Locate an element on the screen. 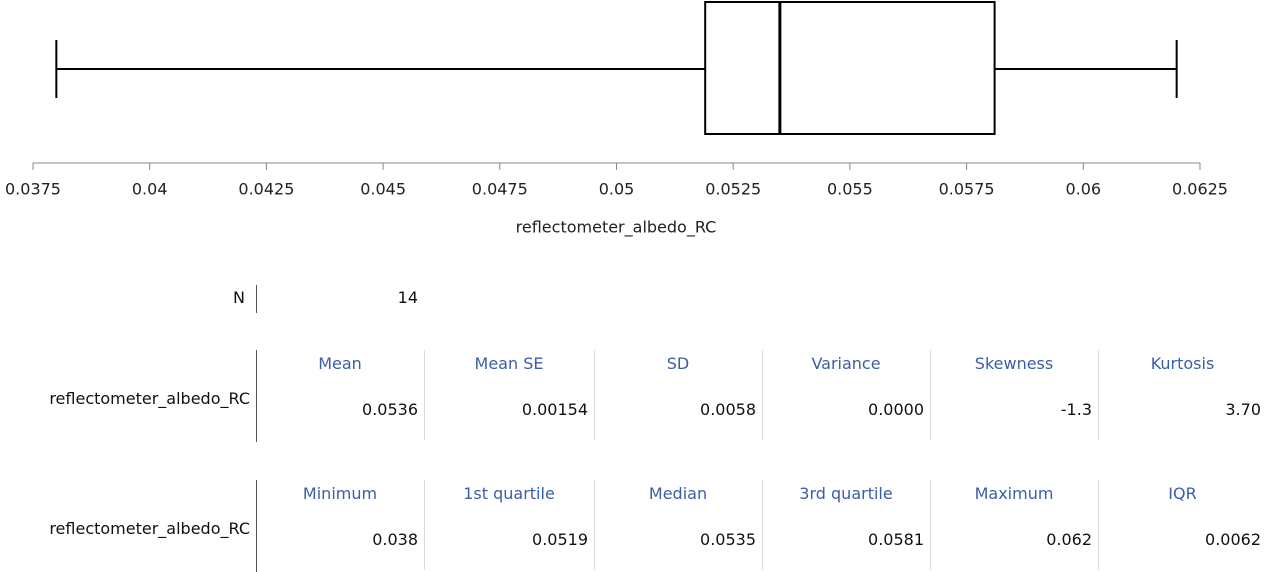  column-header: IQR is located at coordinates (1182, 493).